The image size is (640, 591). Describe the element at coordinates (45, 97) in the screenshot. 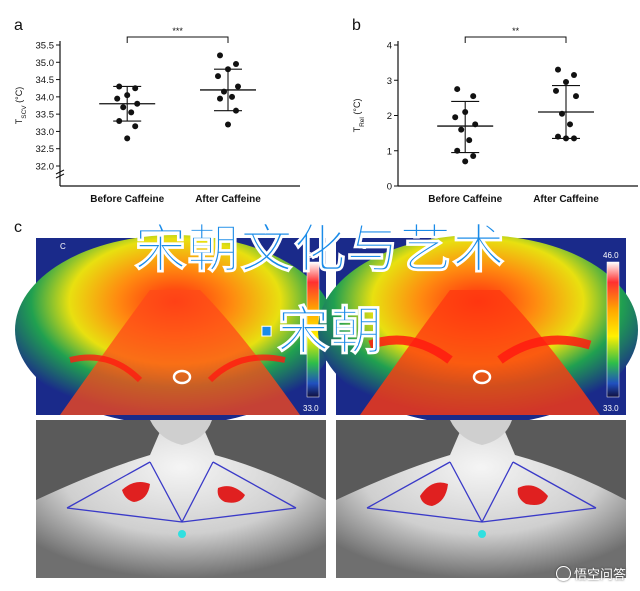

I see `chart-a-ytick-label: 34.0` at that location.